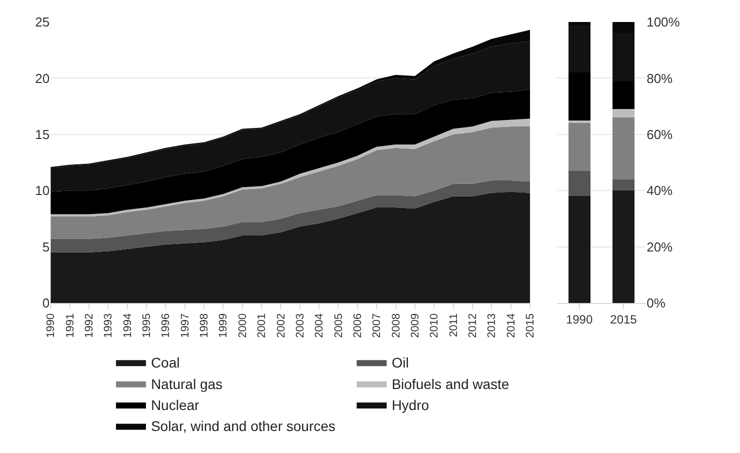 This screenshot has width=740, height=453. I want to click on y-tick-label: 40%, so click(660, 190).